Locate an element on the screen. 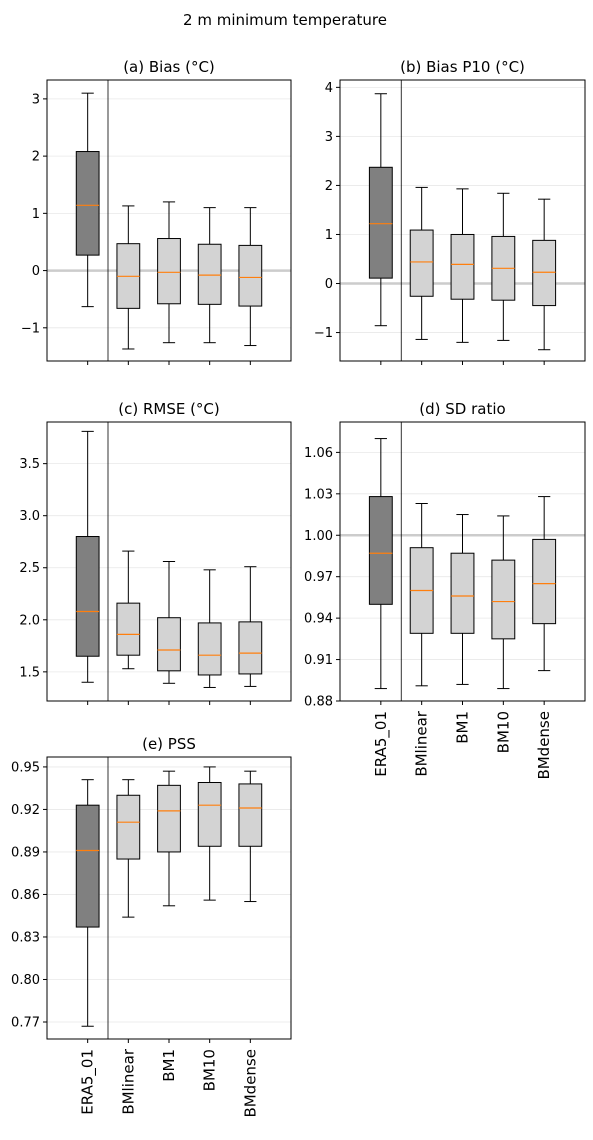 The image size is (593, 1140). bias-p10-ytick-label-4: 3 is located at coordinates (329, 137).